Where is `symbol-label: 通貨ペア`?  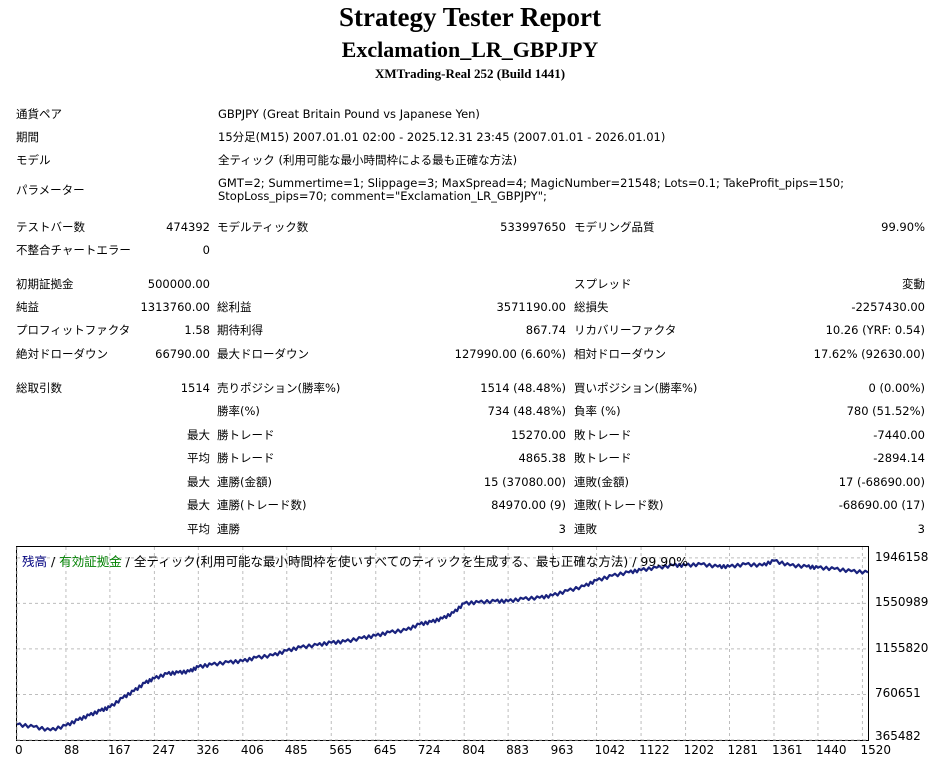
symbol-label: 通貨ペア is located at coordinates (39, 114).